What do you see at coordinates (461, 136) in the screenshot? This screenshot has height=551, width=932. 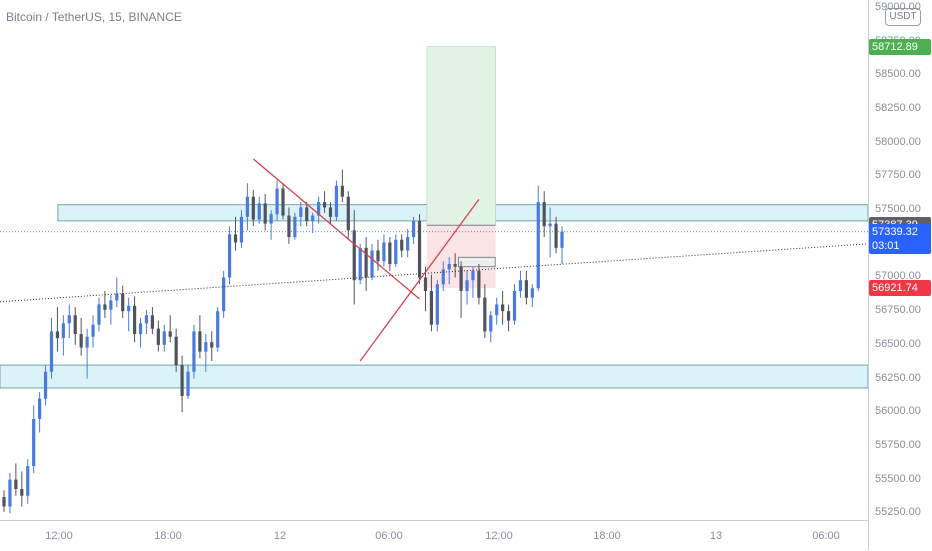 I see `long-position-profit-zone` at bounding box center [461, 136].